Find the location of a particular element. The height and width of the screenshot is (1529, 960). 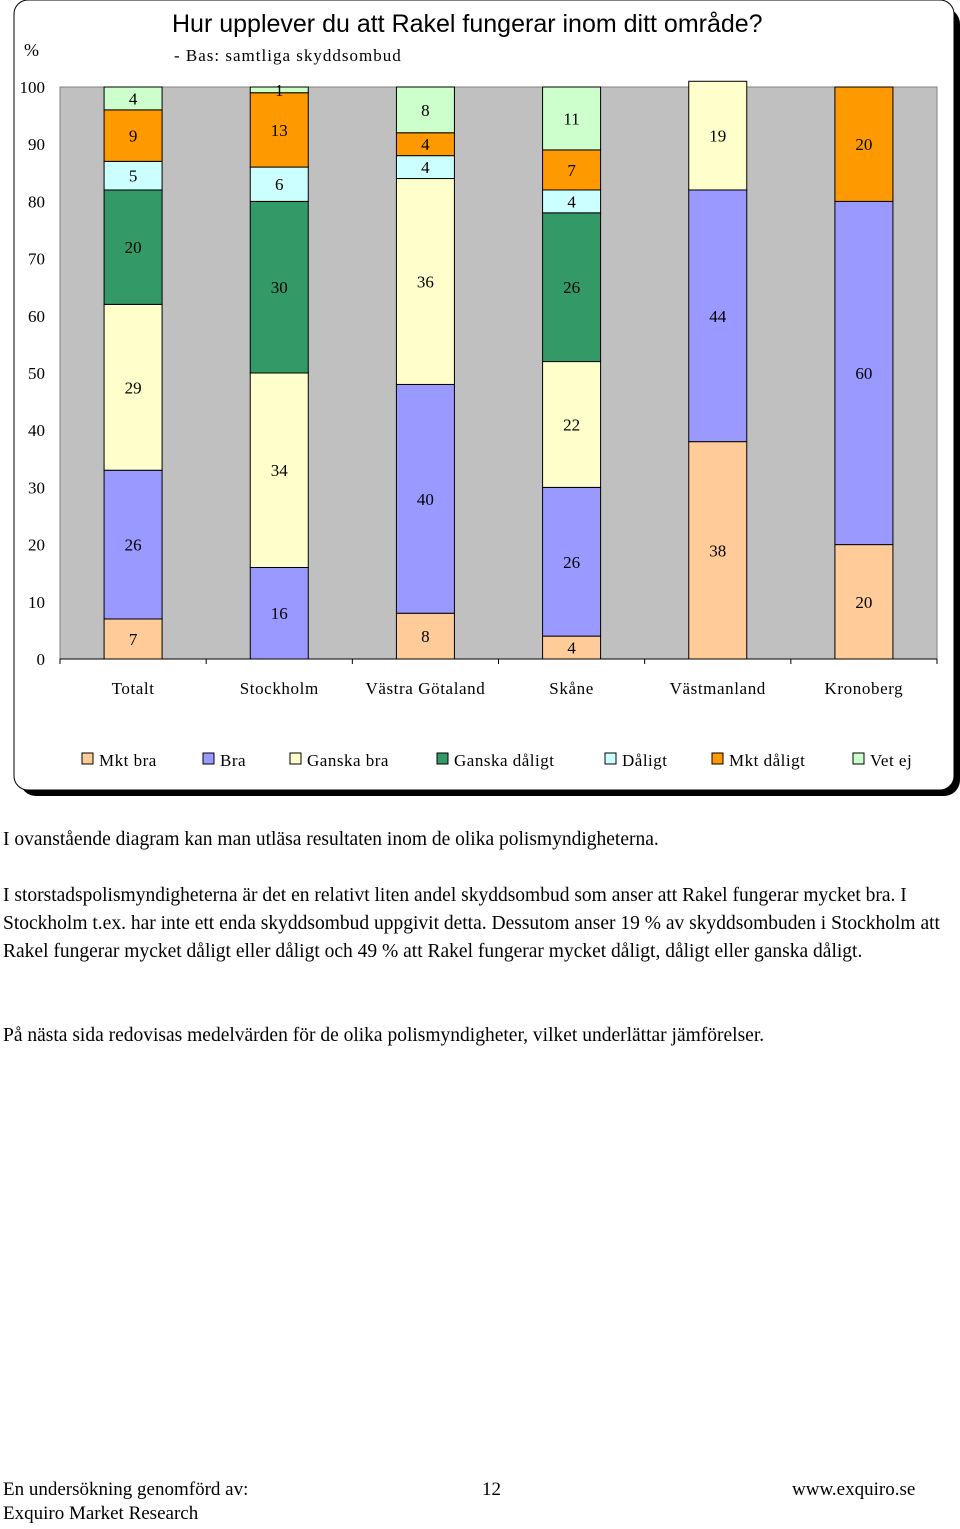

data-label: 13 is located at coordinates (279, 130).